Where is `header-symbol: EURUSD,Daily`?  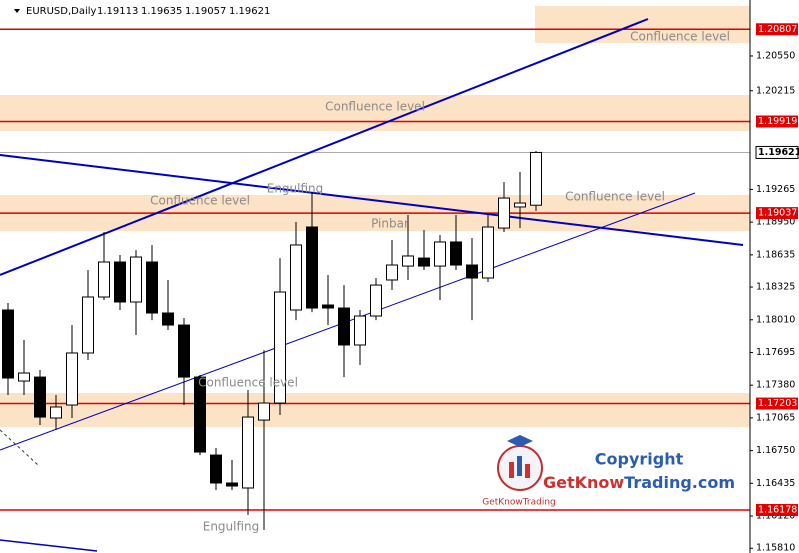 header-symbol: EURUSD,Daily is located at coordinates (61, 11).